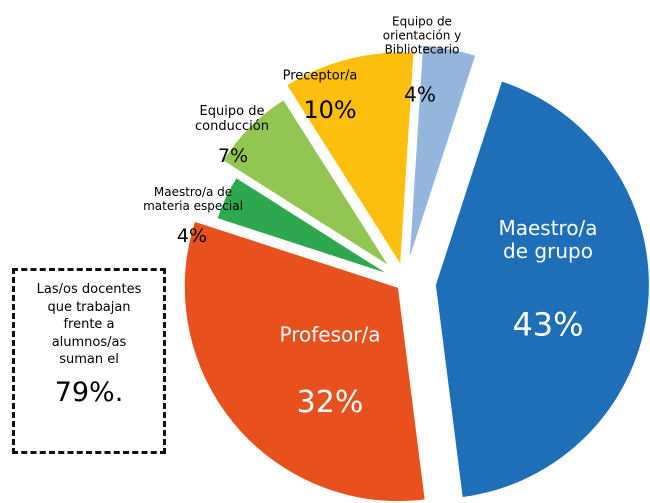 This screenshot has height=503, width=650. Describe the element at coordinates (320, 76) in the screenshot. I see `slice-label: Preceptor/a` at that location.